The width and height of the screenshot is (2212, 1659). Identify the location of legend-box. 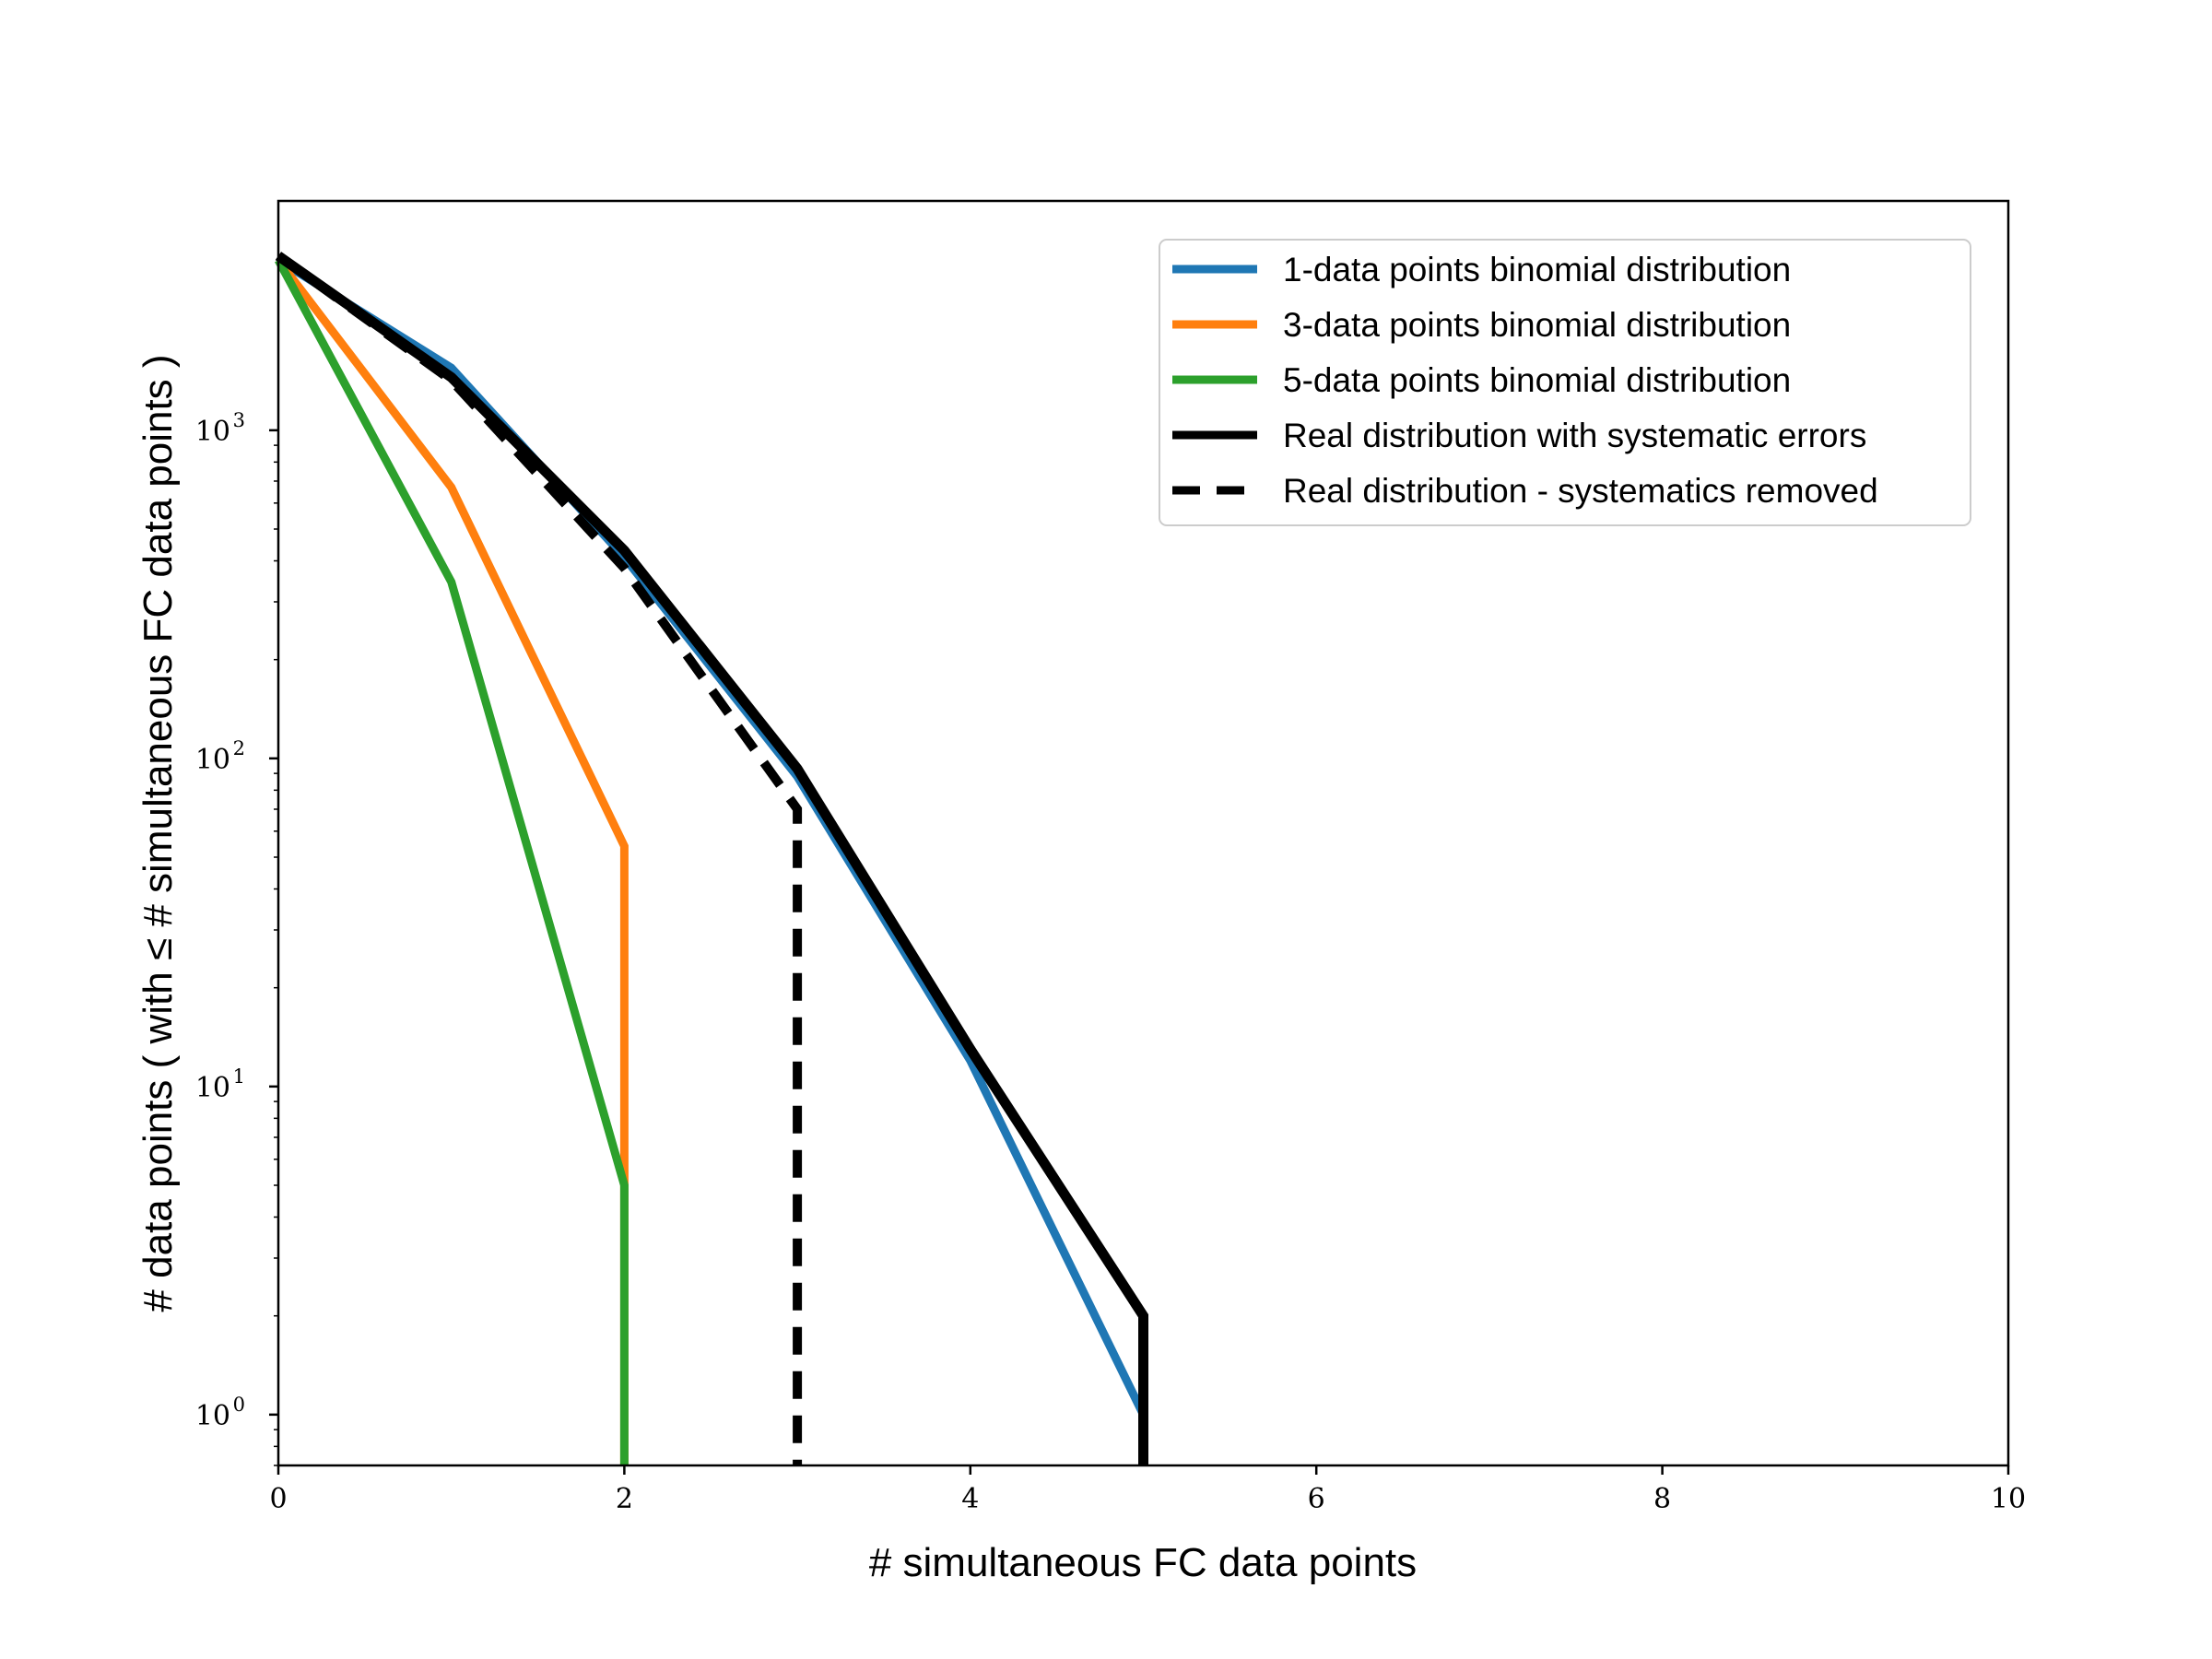
(1565, 382).